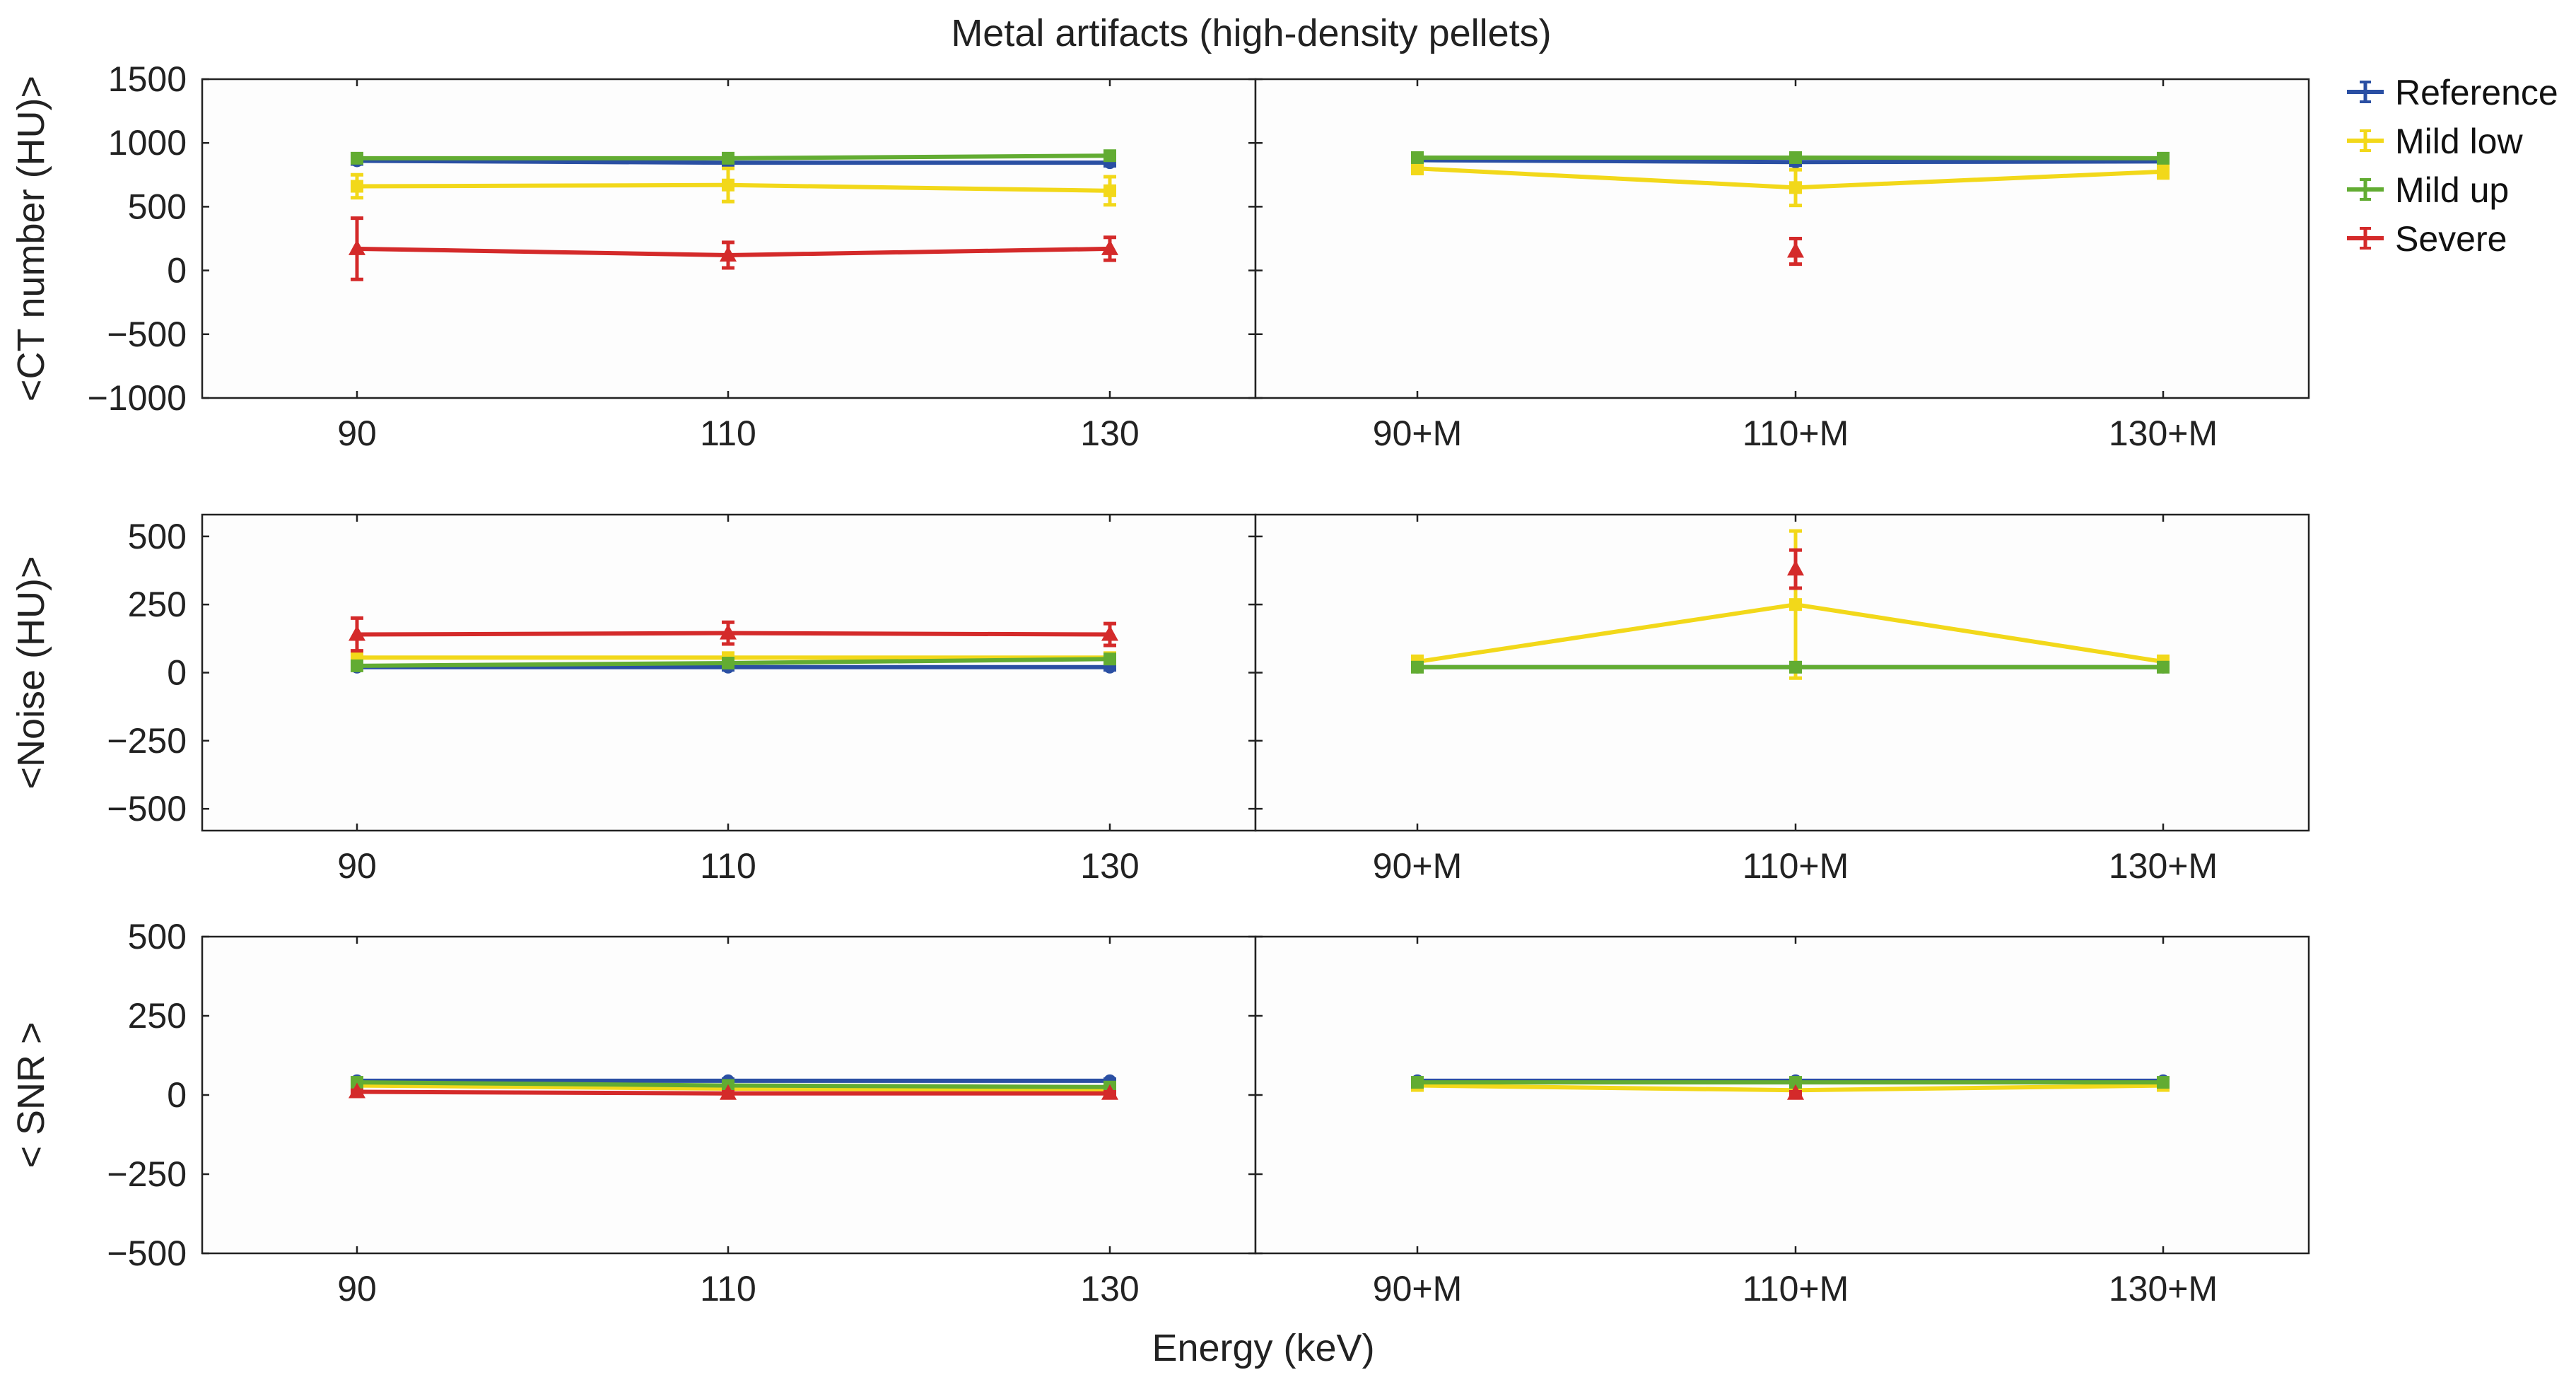 The image size is (2576, 1382). Describe the element at coordinates (1251, 33) in the screenshot. I see `chart-title: Metal artifacts (high-density pellets)` at that location.